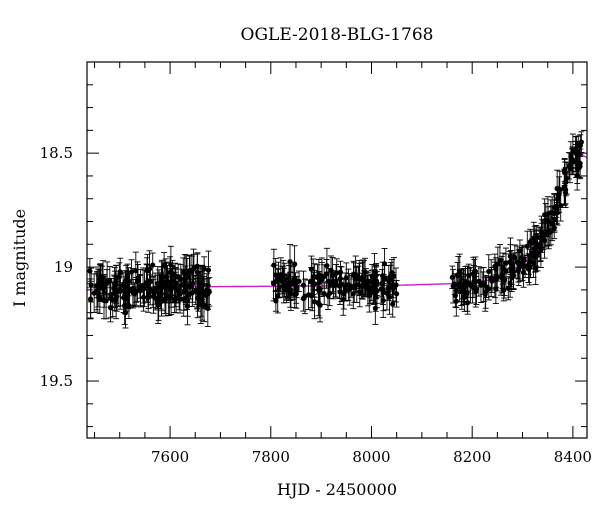 This screenshot has width=600, height=512. Describe the element at coordinates (19, 258) in the screenshot. I see `y-axis-label: I magnitude` at that location.